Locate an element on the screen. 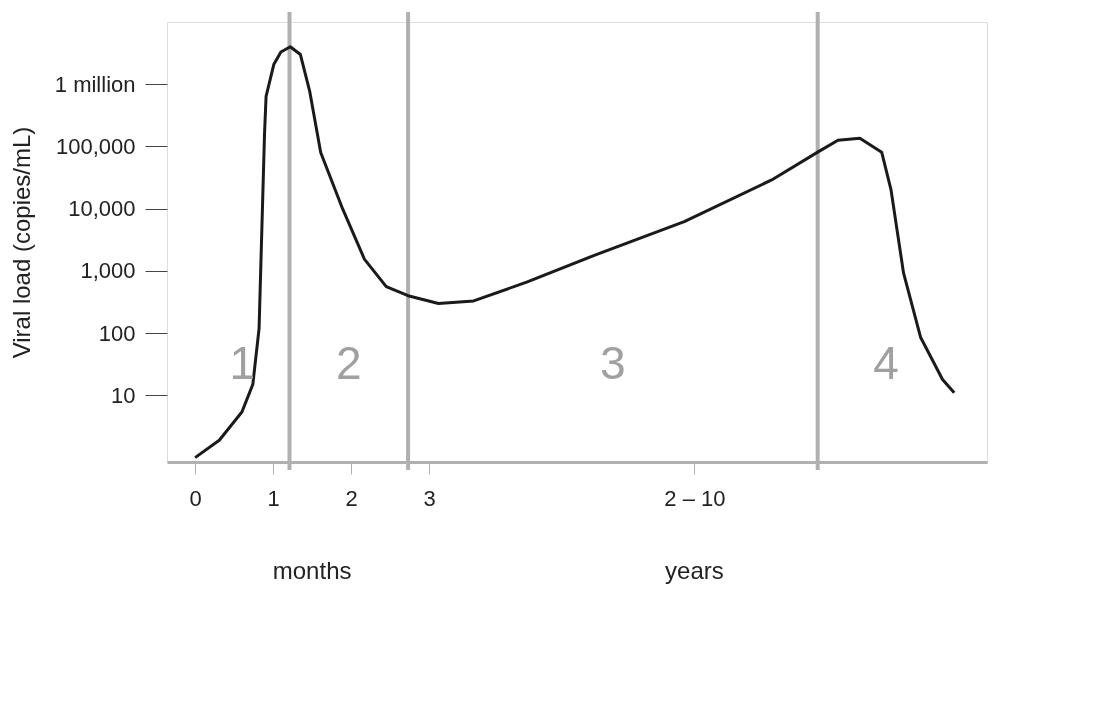 The width and height of the screenshot is (1105, 727). y-tick-label: 1,000 is located at coordinates (108, 271).